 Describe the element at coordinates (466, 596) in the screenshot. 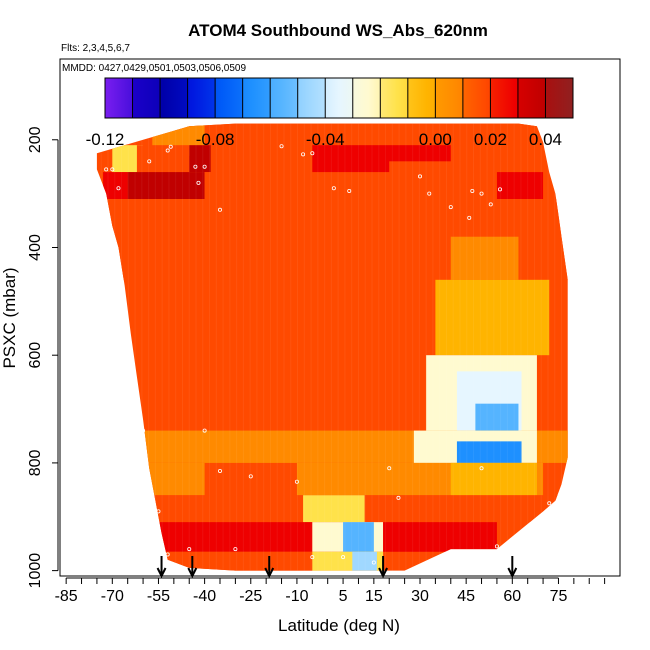

I see `x-tick-label: 45` at that location.